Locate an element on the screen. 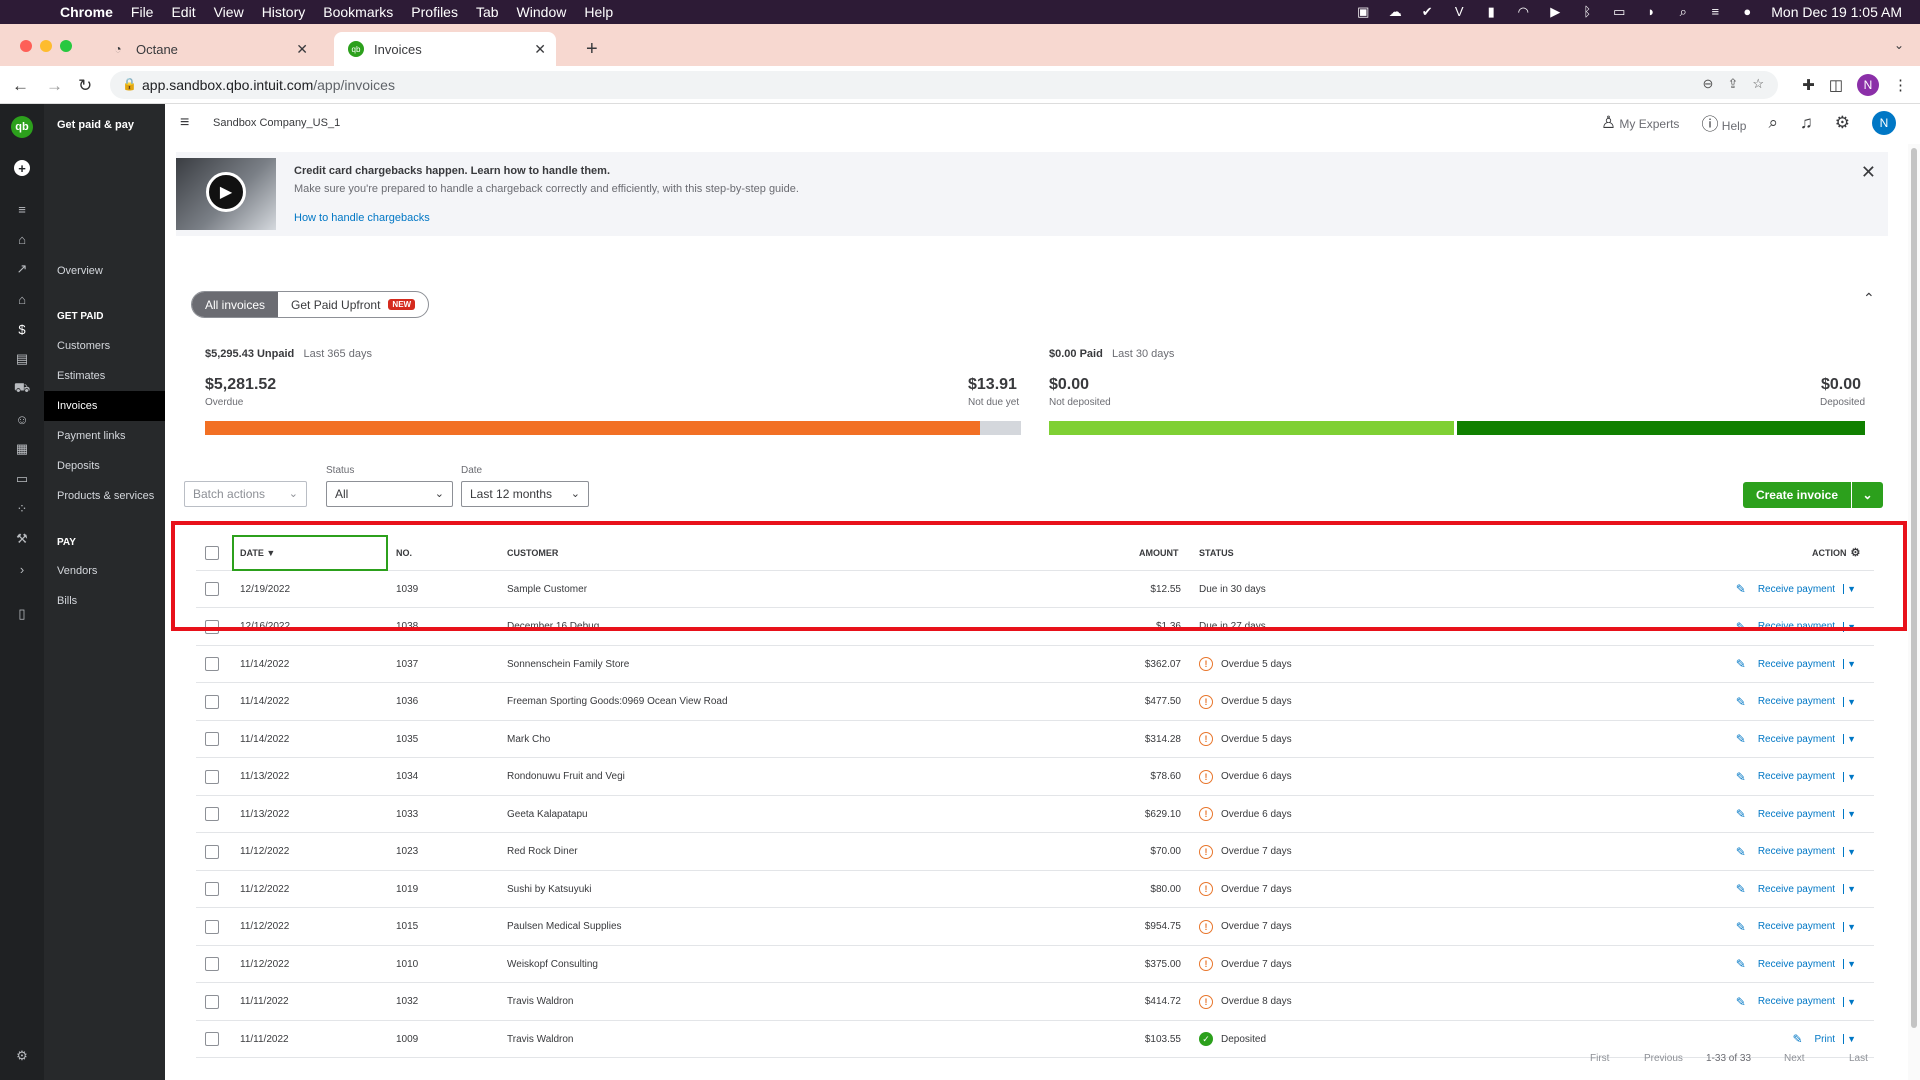 This screenshot has height=1080, width=1920. spotlight-search-icon: ⌕ is located at coordinates (1683, 11).